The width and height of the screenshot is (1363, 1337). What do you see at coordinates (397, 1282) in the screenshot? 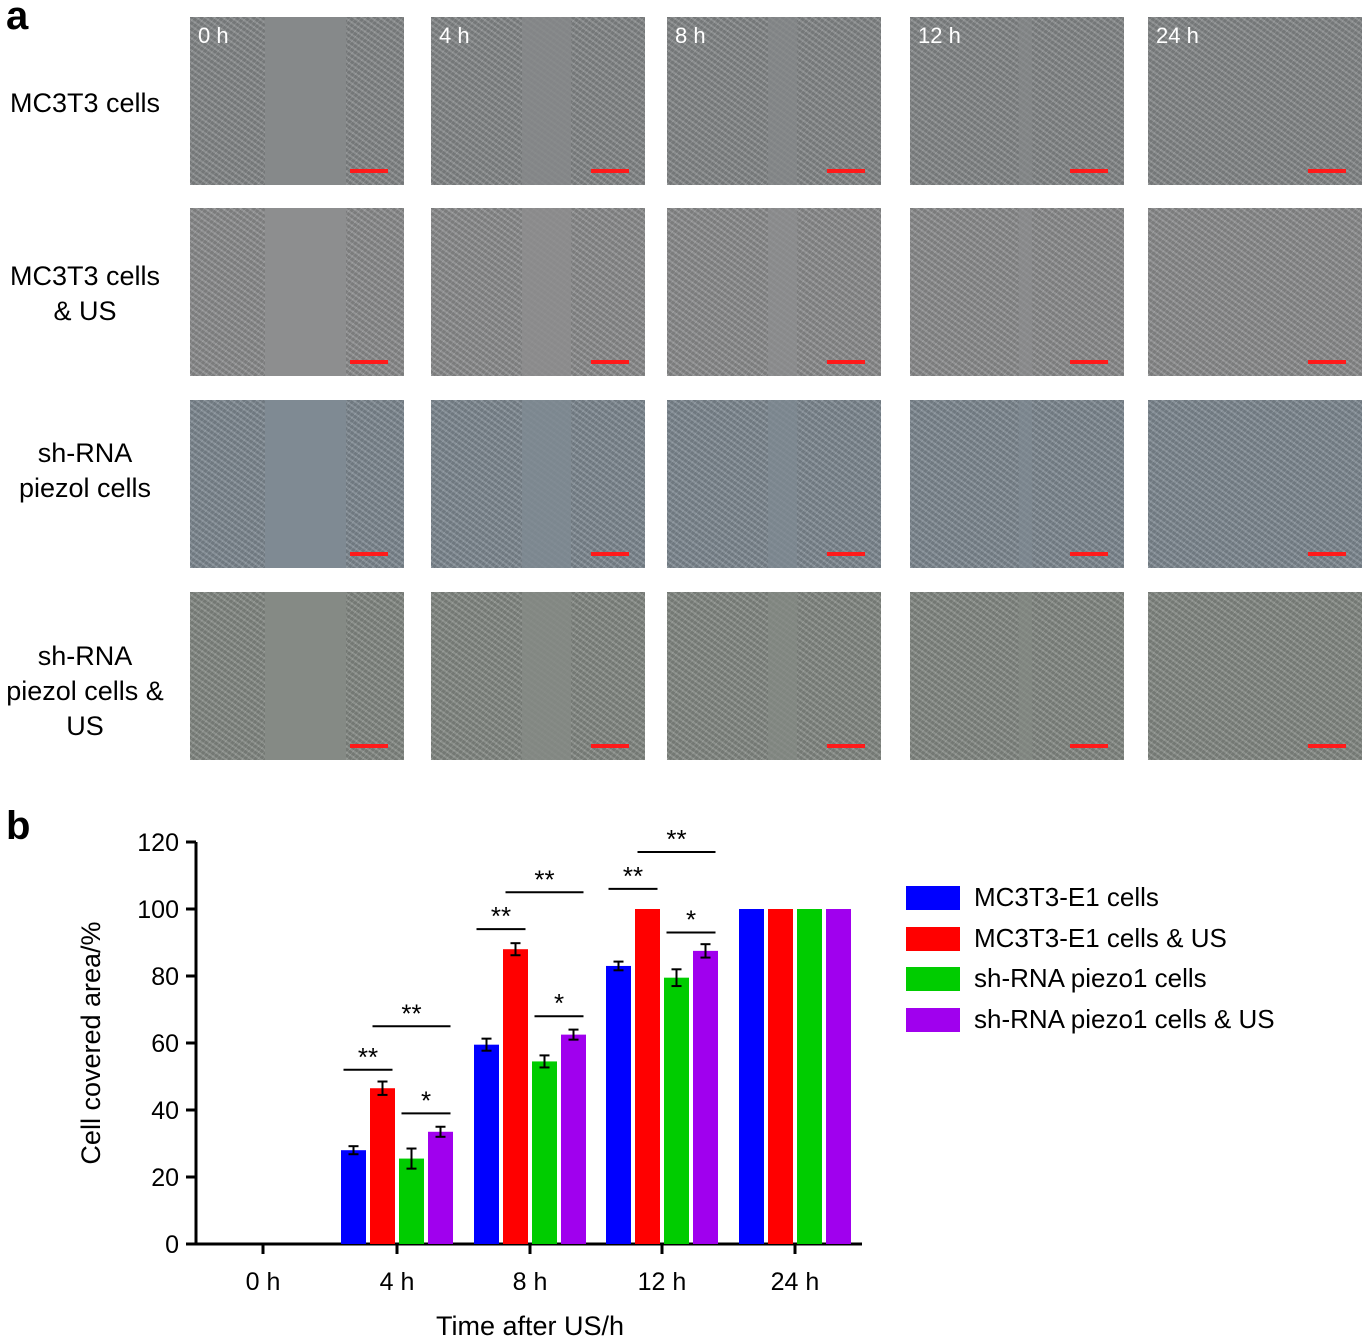
I see `x-tick-label: 4 h` at bounding box center [397, 1282].